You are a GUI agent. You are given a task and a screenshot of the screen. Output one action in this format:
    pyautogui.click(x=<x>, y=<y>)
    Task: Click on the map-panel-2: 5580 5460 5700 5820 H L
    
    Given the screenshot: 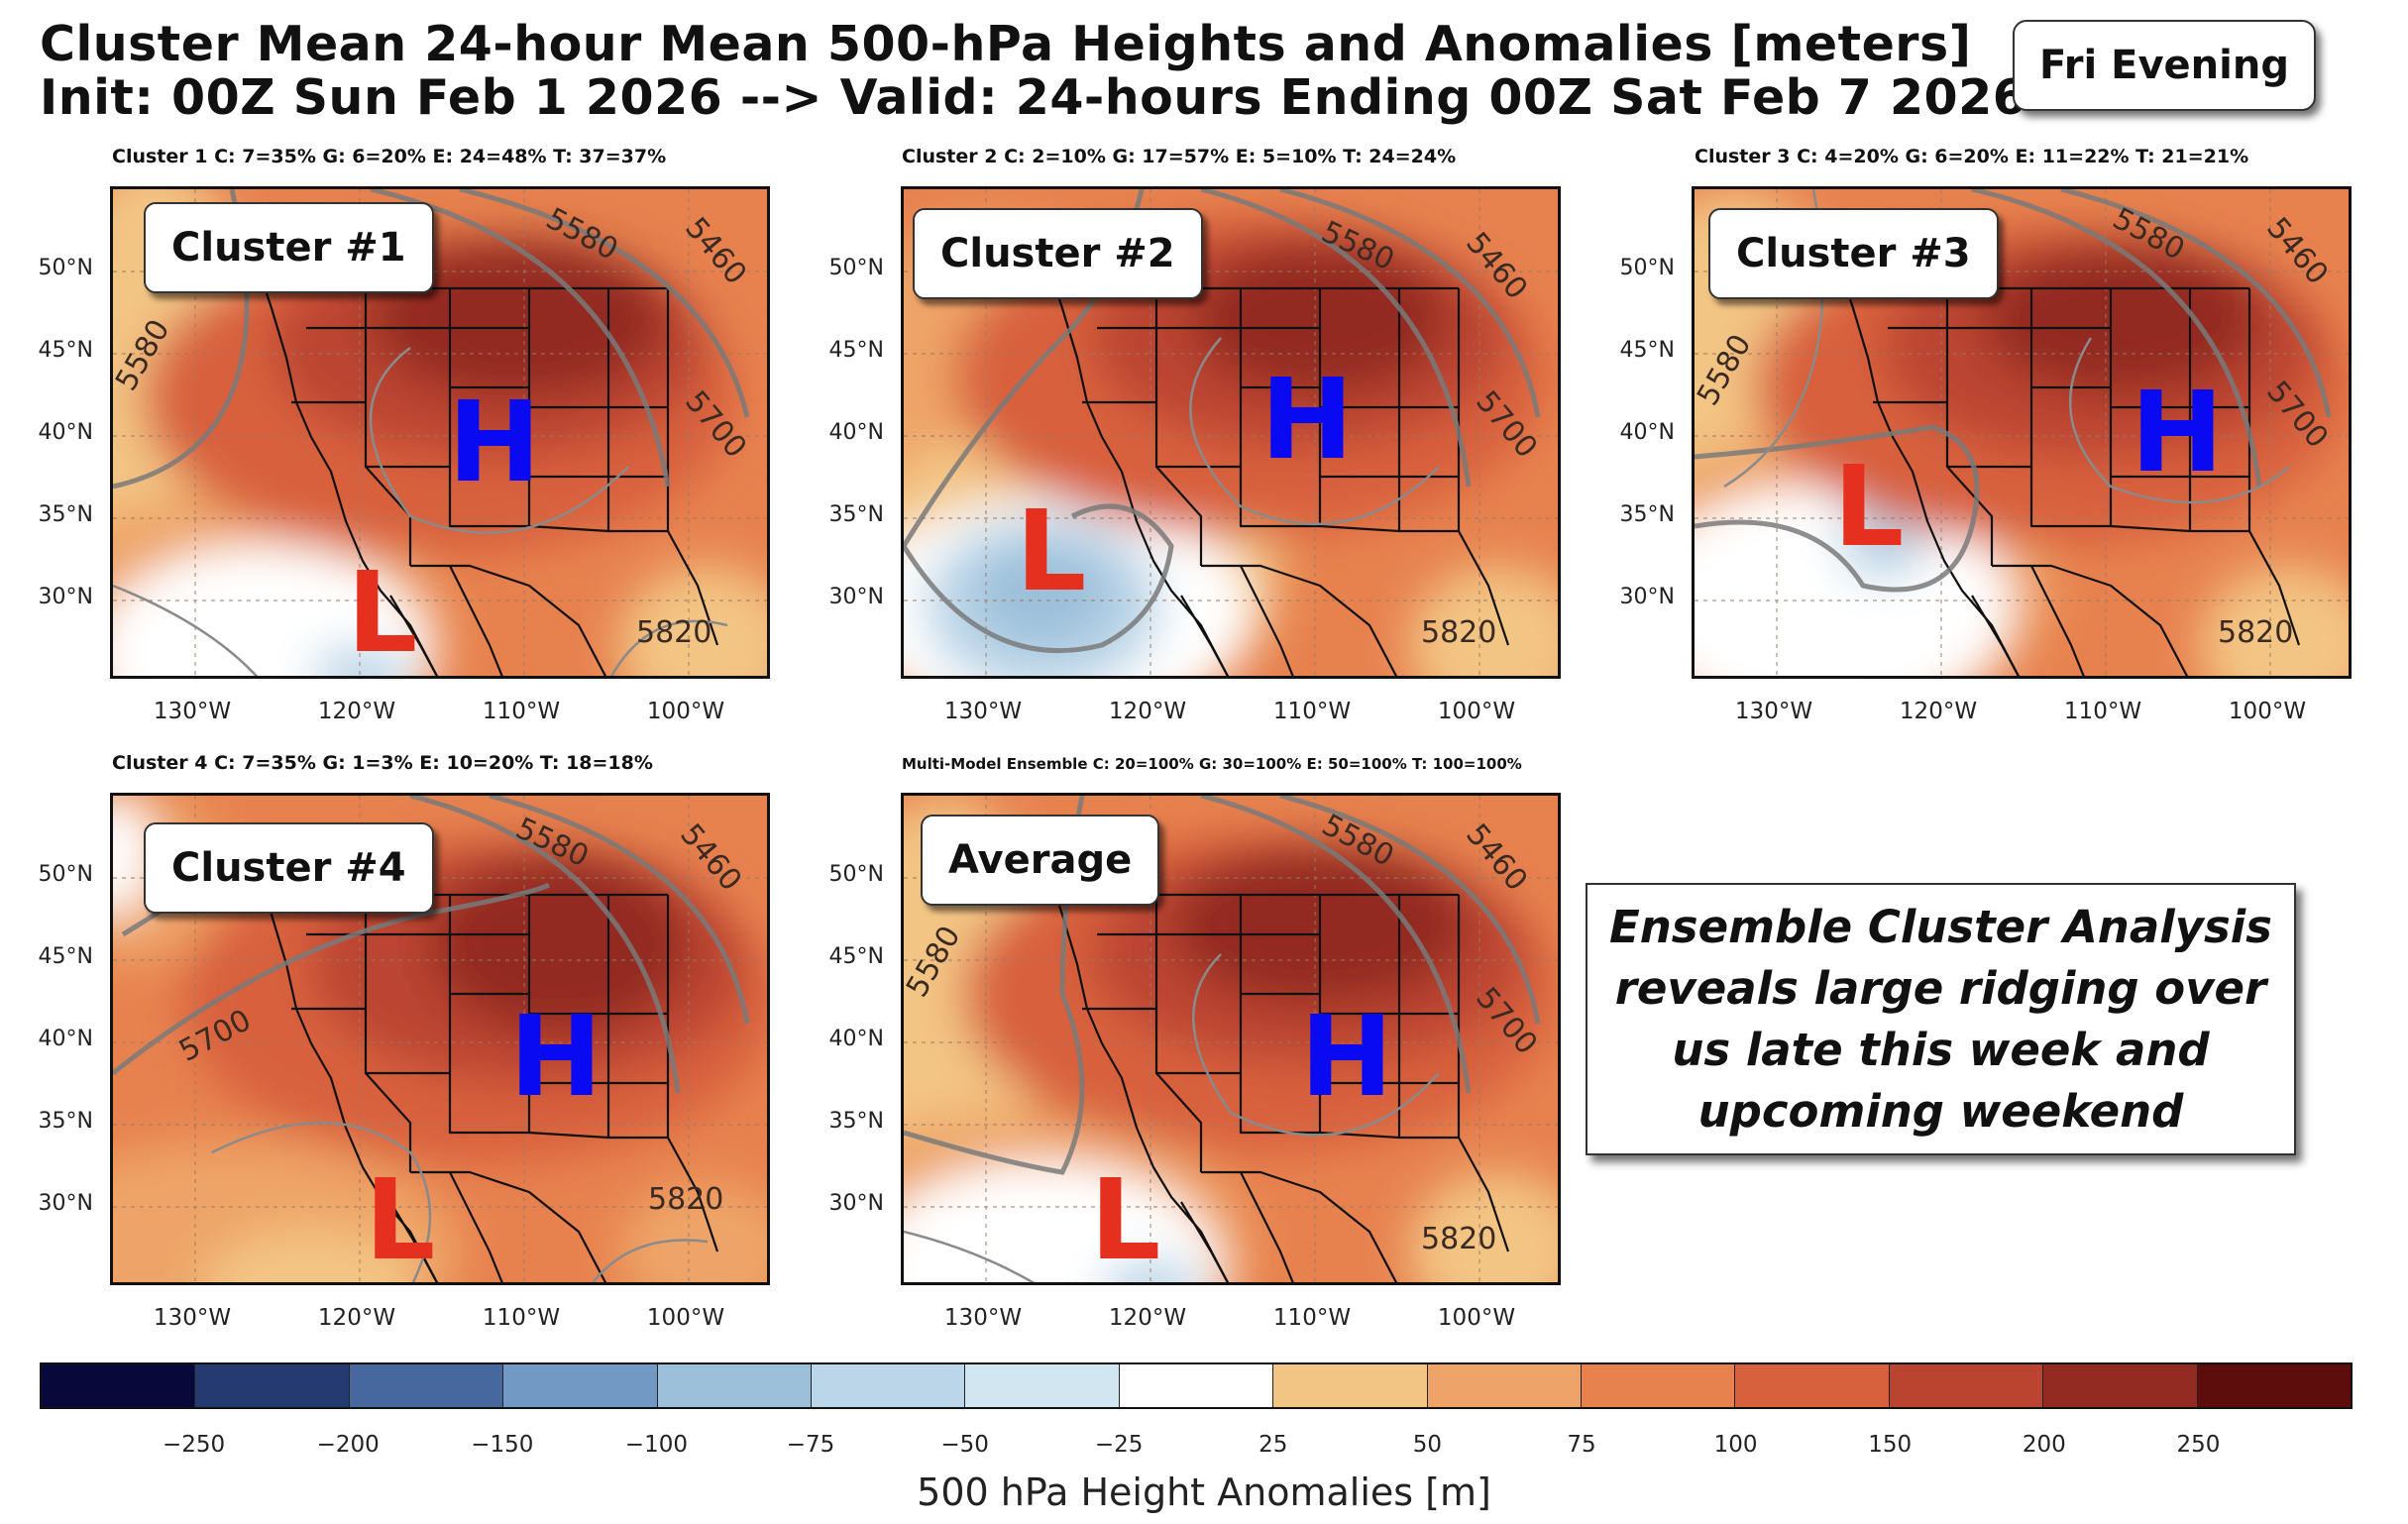 What is the action you would take?
    pyautogui.click(x=1231, y=432)
    